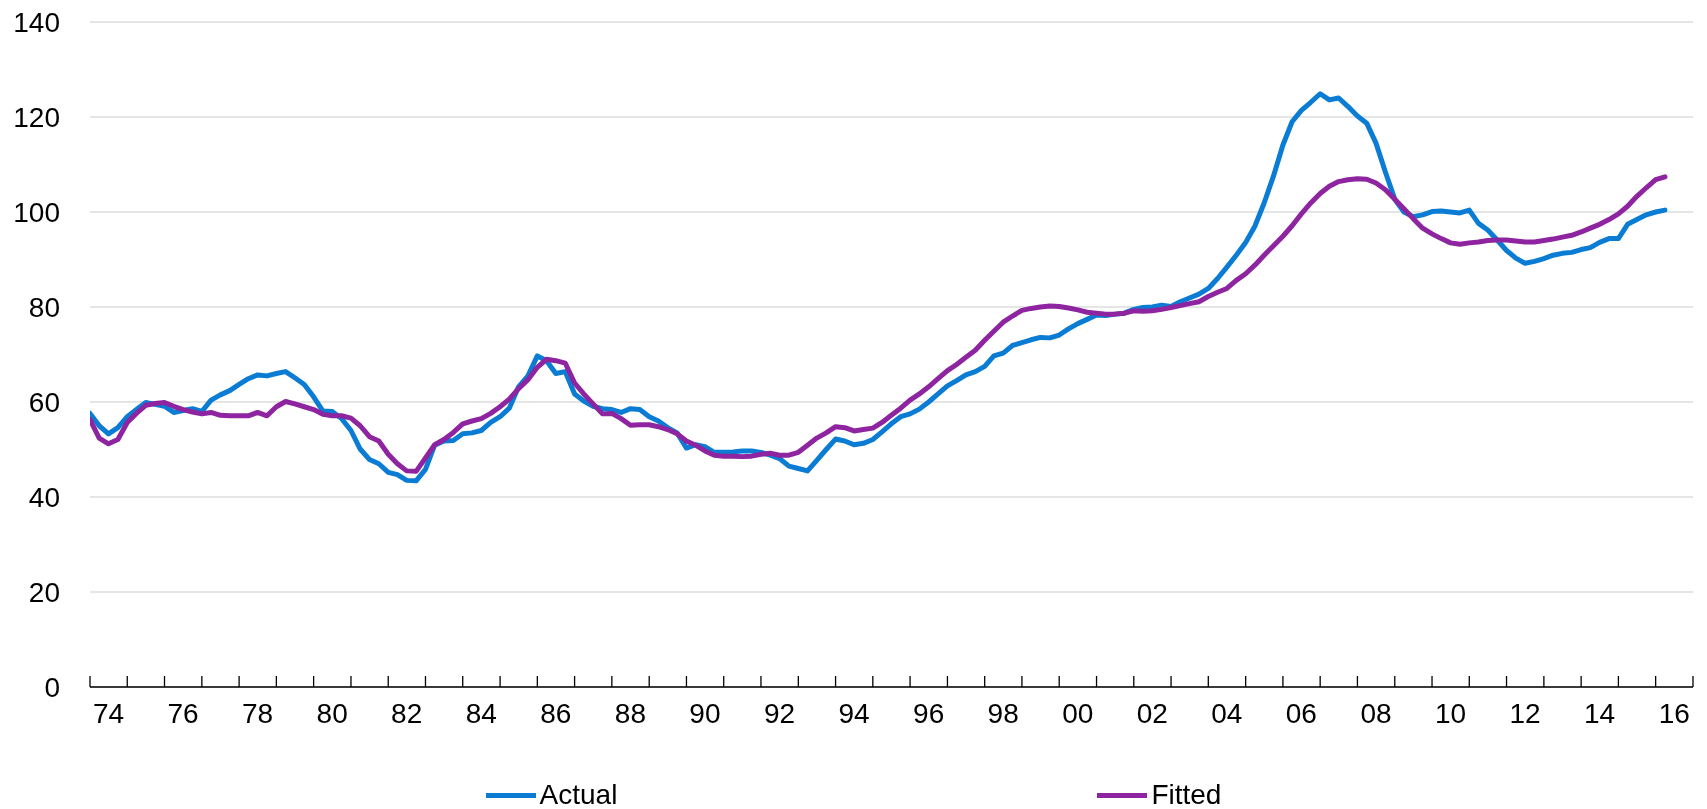 The width and height of the screenshot is (1707, 809). I want to click on x-tick-label: 14, so click(1600, 713).